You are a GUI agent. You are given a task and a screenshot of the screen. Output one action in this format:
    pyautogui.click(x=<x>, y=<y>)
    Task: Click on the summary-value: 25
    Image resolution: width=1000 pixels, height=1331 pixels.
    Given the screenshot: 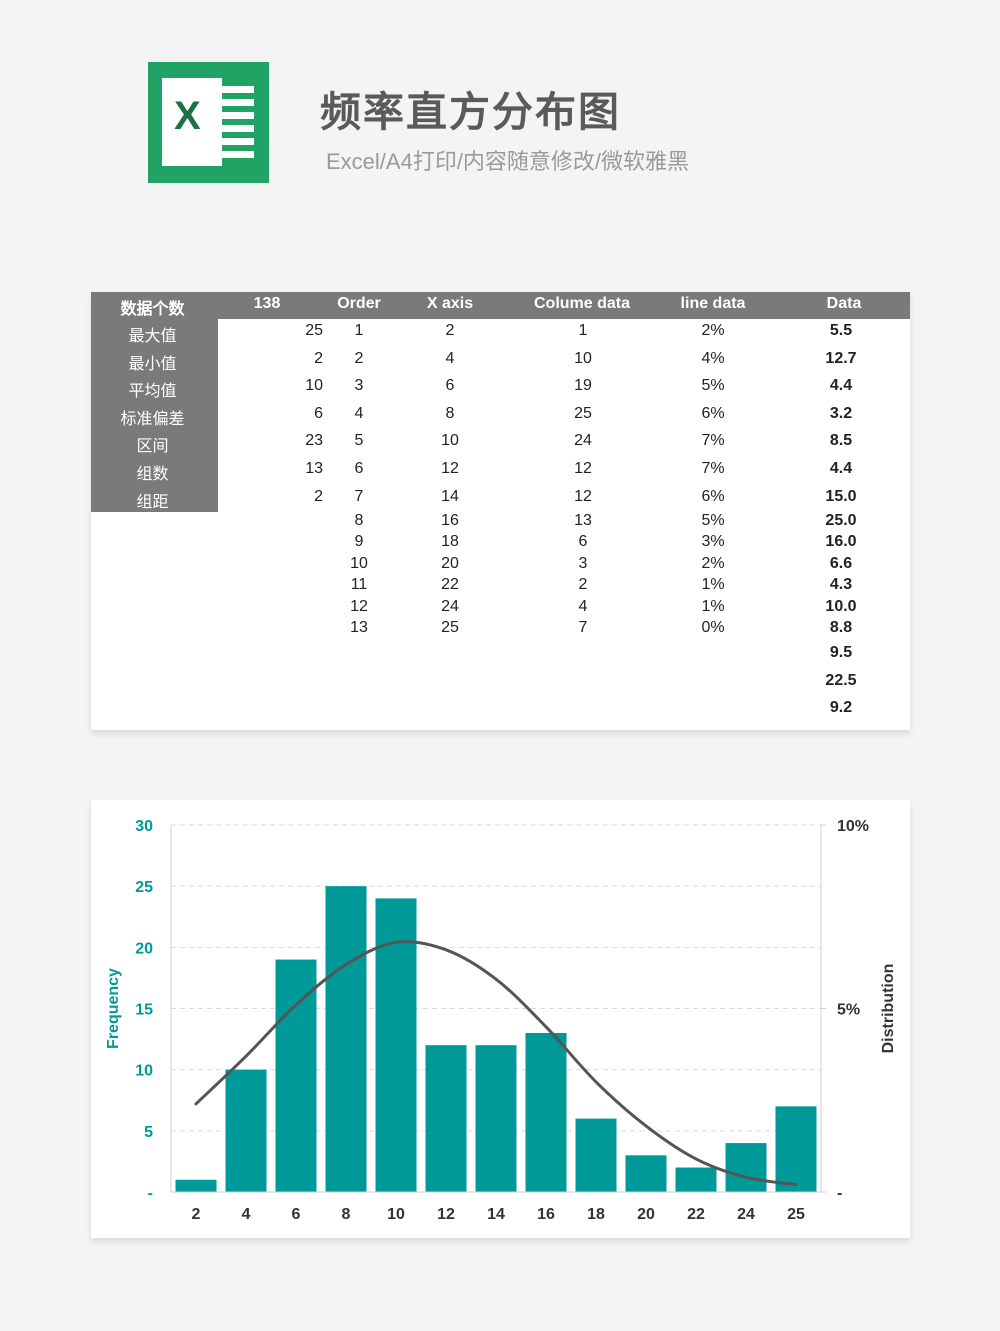 What is the action you would take?
    pyautogui.click(x=314, y=330)
    